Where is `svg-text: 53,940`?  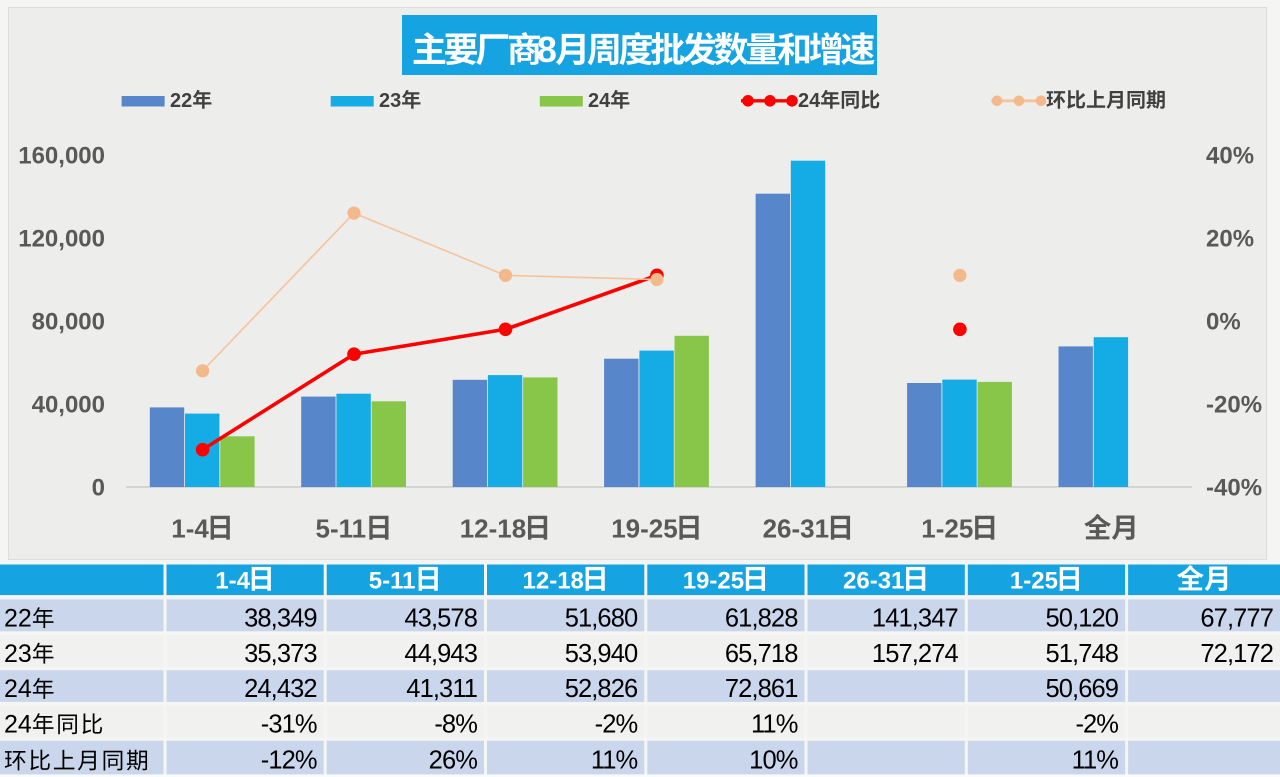
svg-text: 53,940 is located at coordinates (601, 654).